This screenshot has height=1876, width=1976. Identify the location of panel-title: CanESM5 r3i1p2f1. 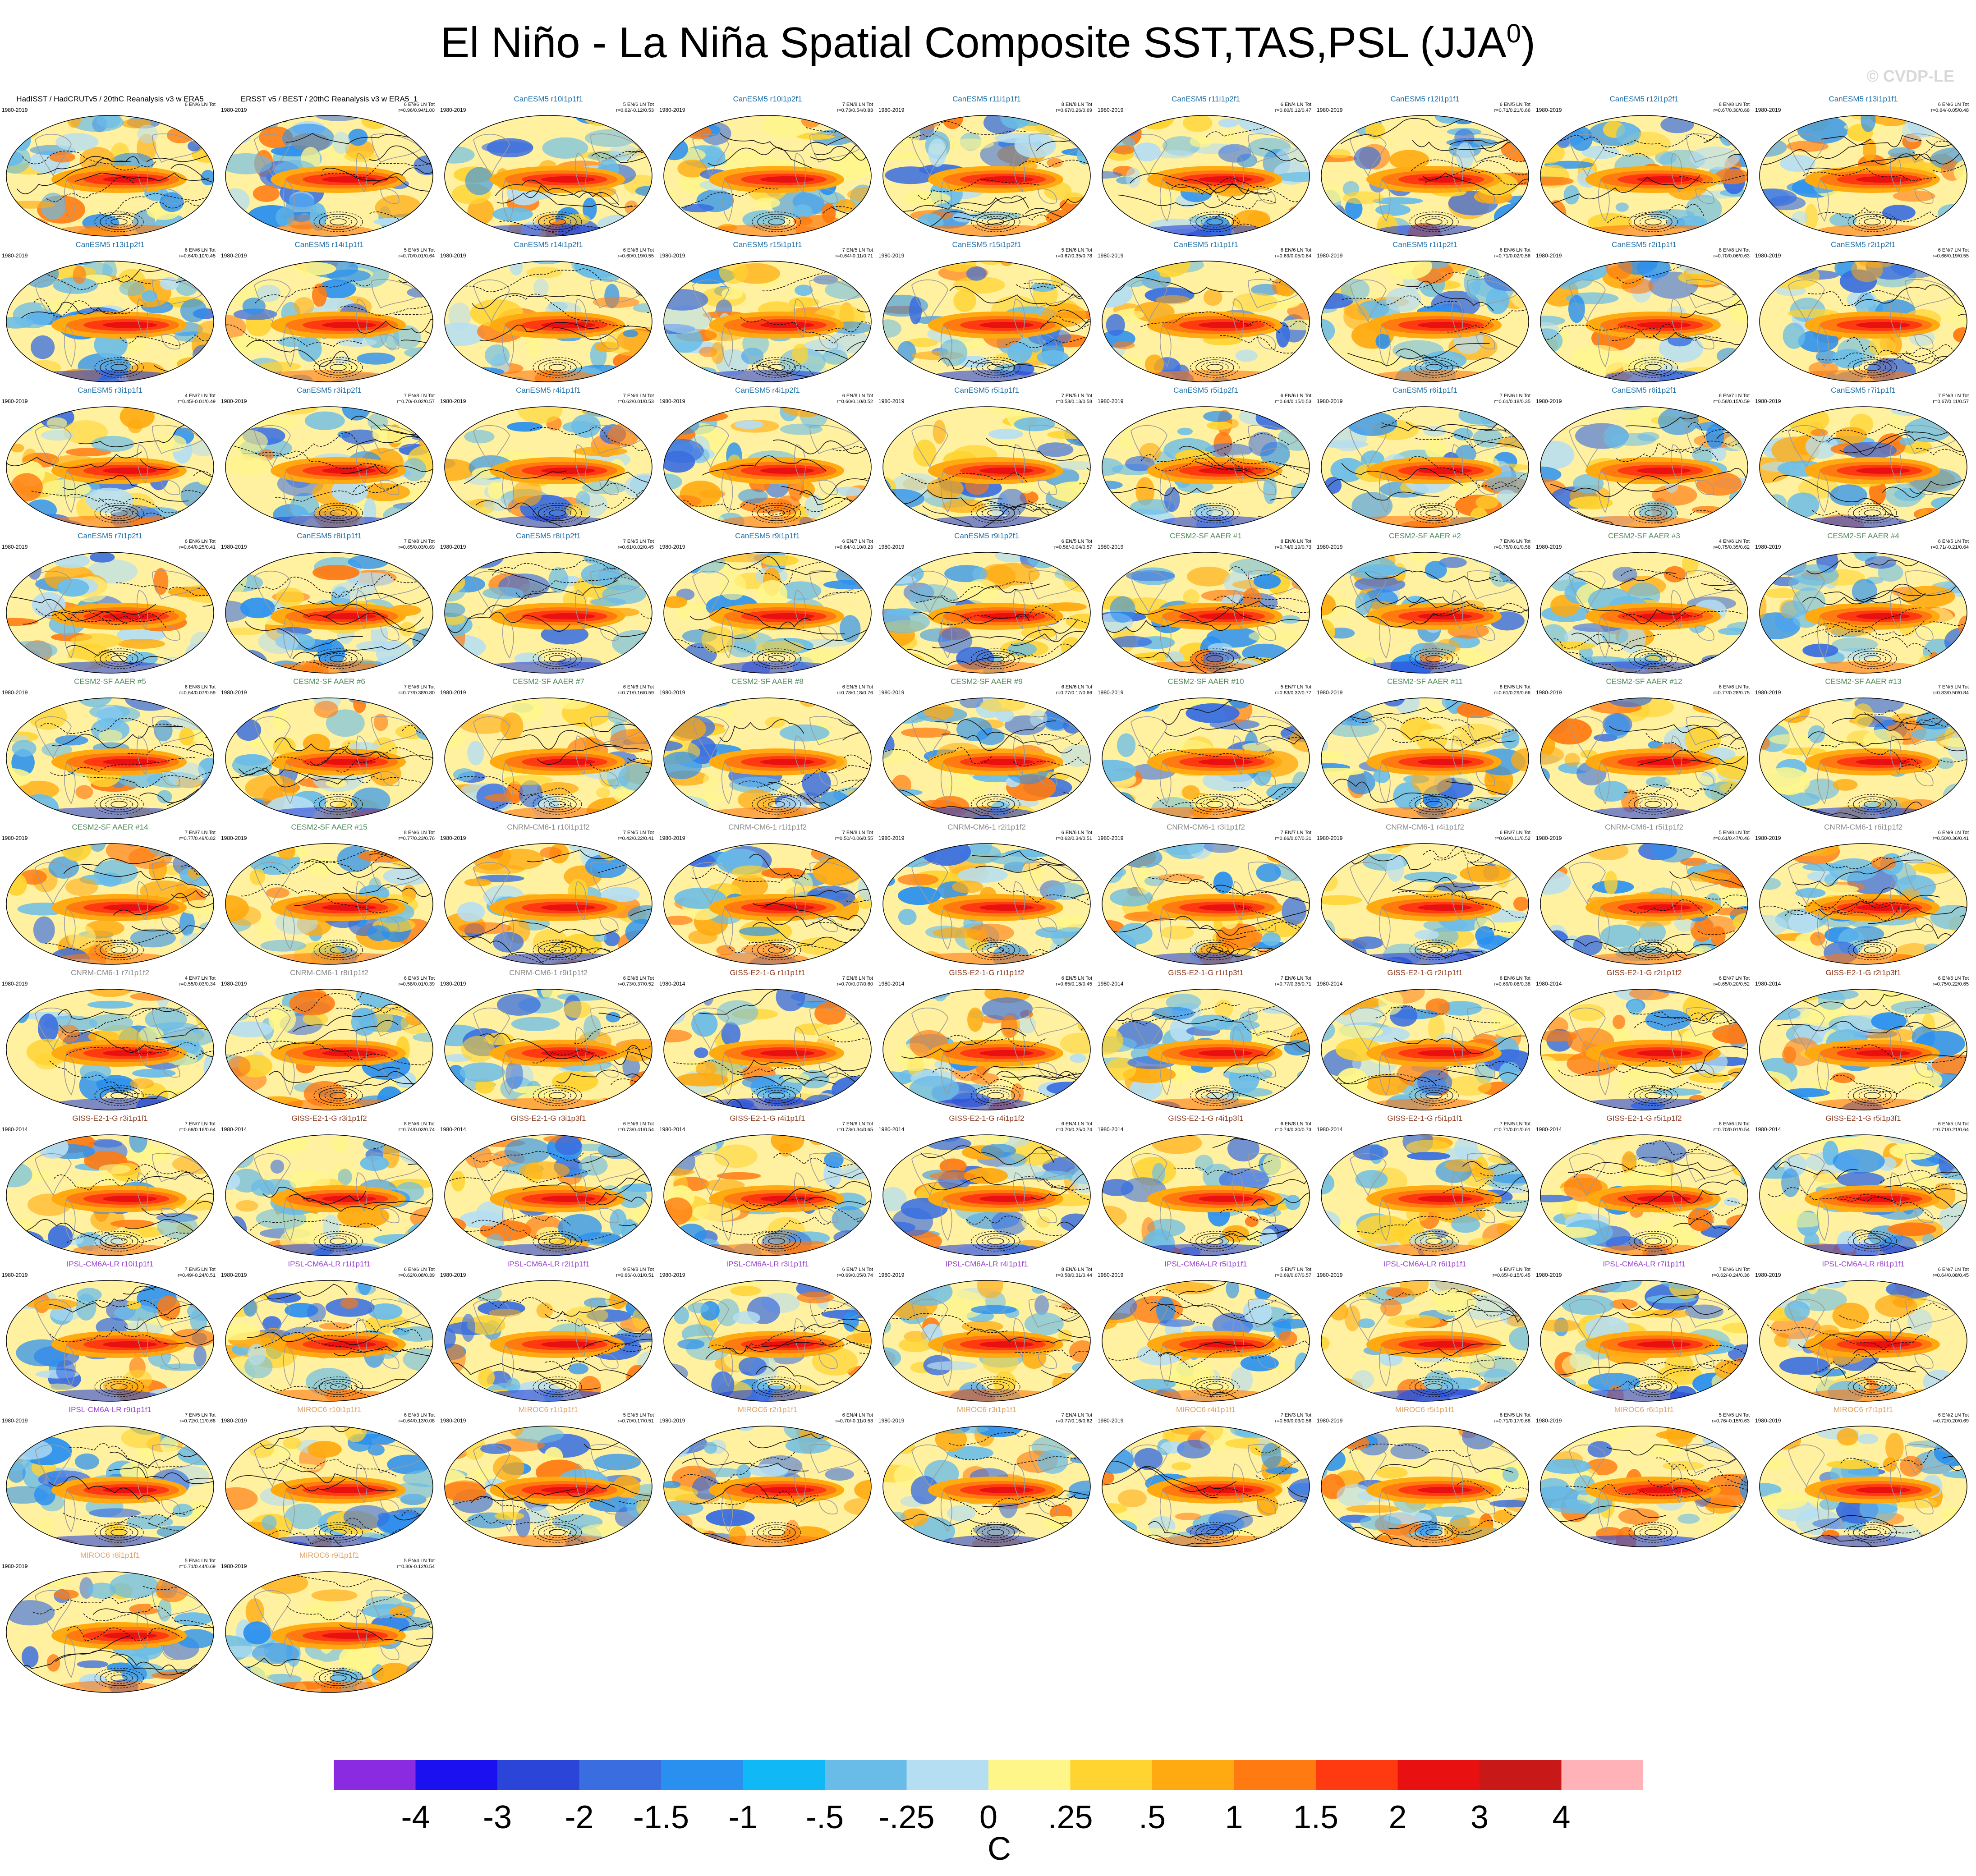
(329, 390).